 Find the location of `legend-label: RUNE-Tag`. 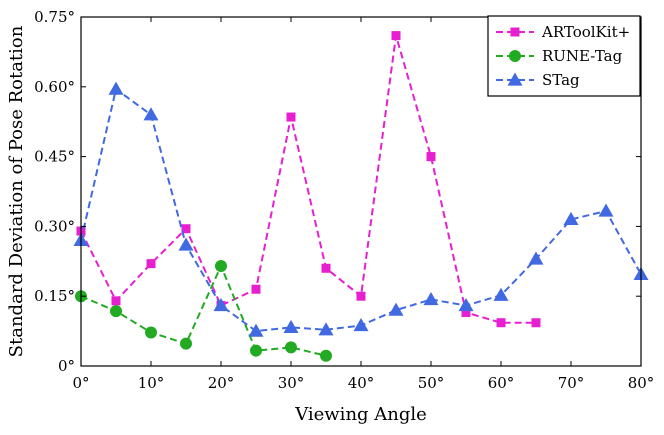

legend-label: RUNE-Tag is located at coordinates (582, 56).